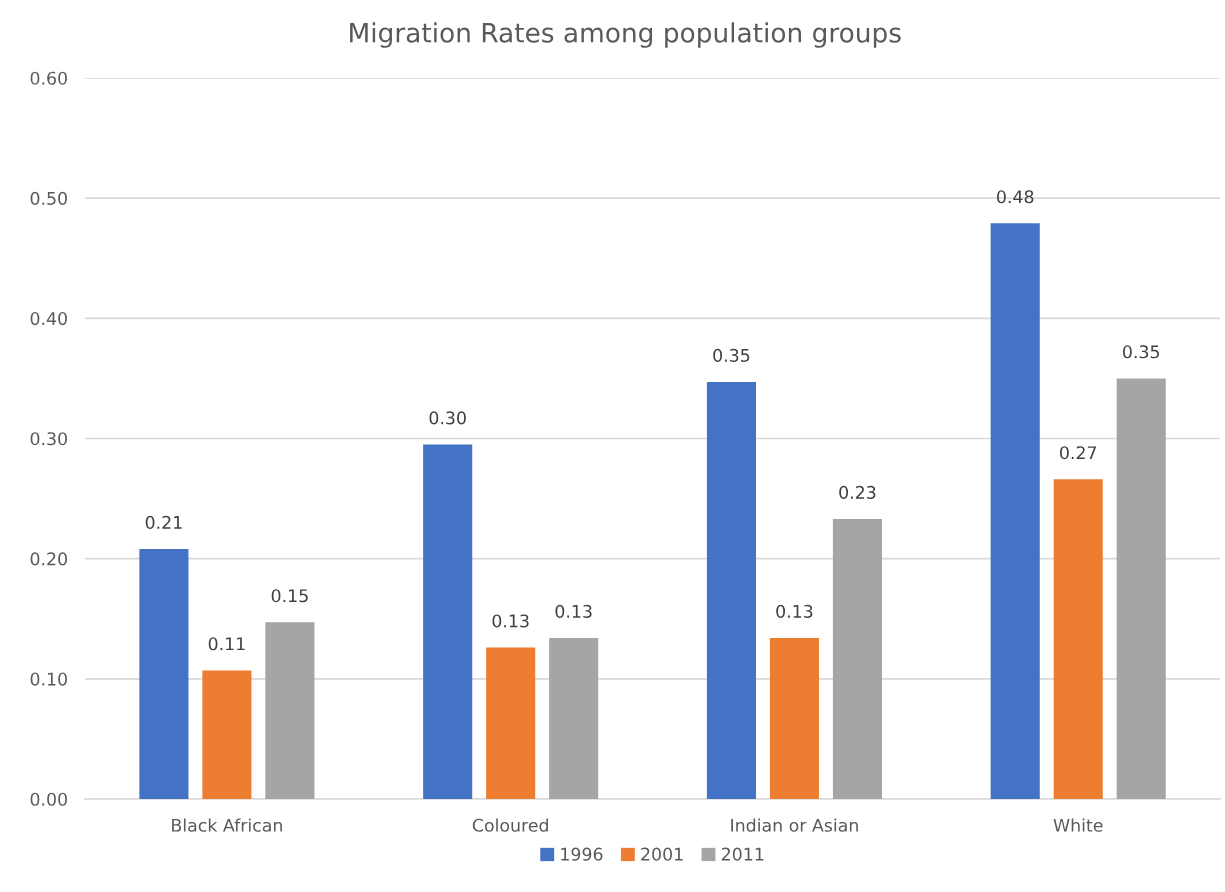 The image size is (1225, 892). I want to click on y-tick-label: 0.30, so click(48, 439).